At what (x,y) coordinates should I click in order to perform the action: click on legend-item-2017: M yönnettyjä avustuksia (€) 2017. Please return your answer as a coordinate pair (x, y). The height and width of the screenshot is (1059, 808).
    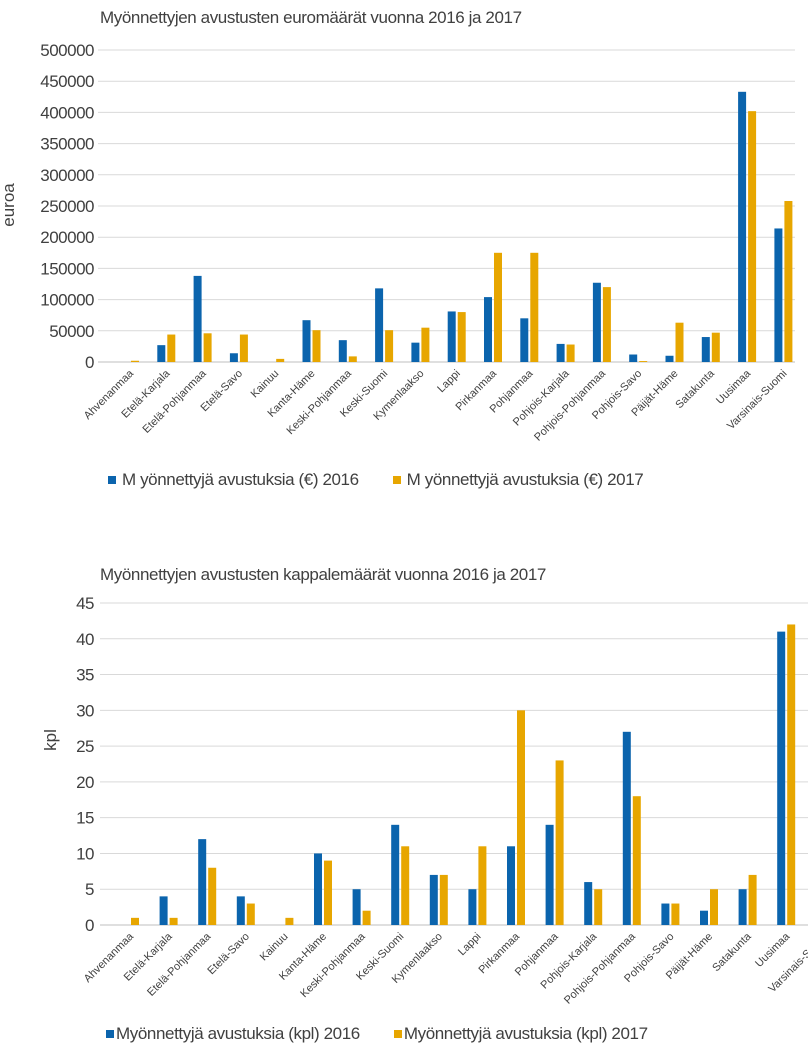
    Looking at the image, I should click on (518, 480).